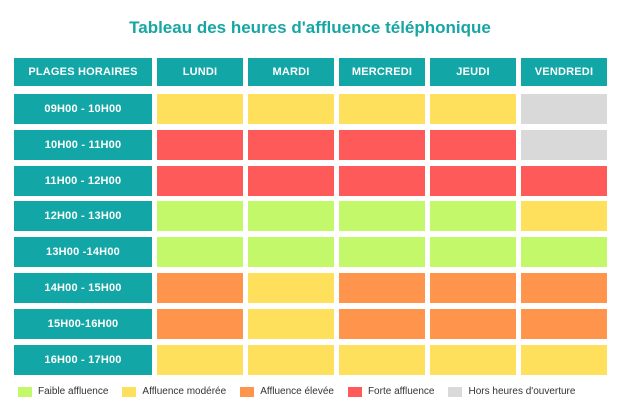 This screenshot has width=620, height=420. I want to click on legend-label: Forte affluence, so click(401, 391).